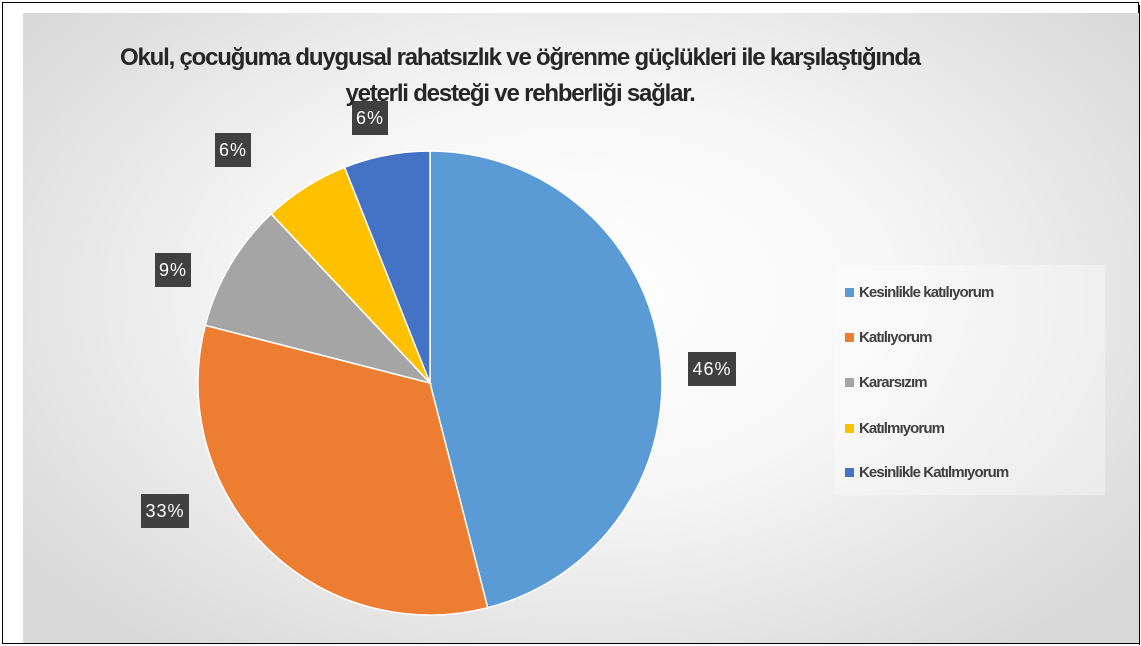  I want to click on data-label-katiliyorum: 33%, so click(165, 511).